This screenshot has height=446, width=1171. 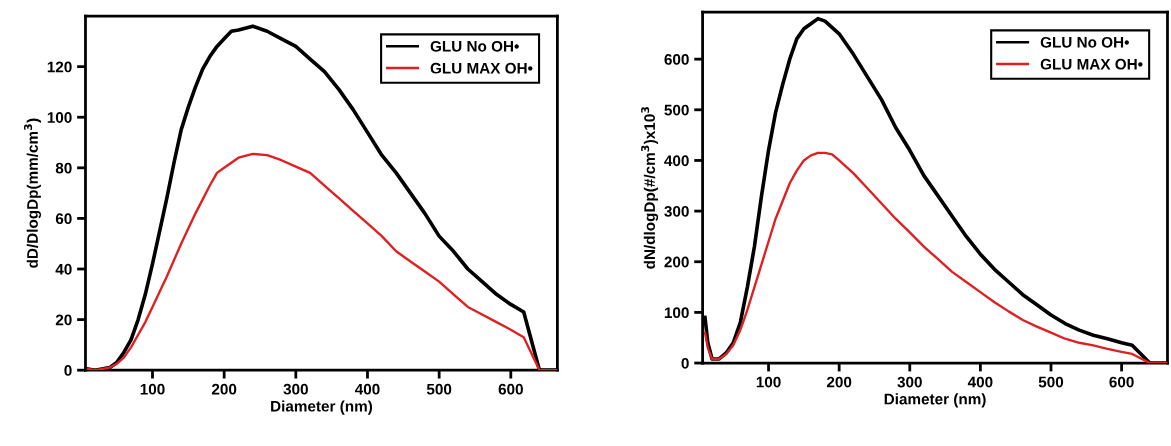 I want to click on y-tick-label: 600, so click(x=676, y=59).